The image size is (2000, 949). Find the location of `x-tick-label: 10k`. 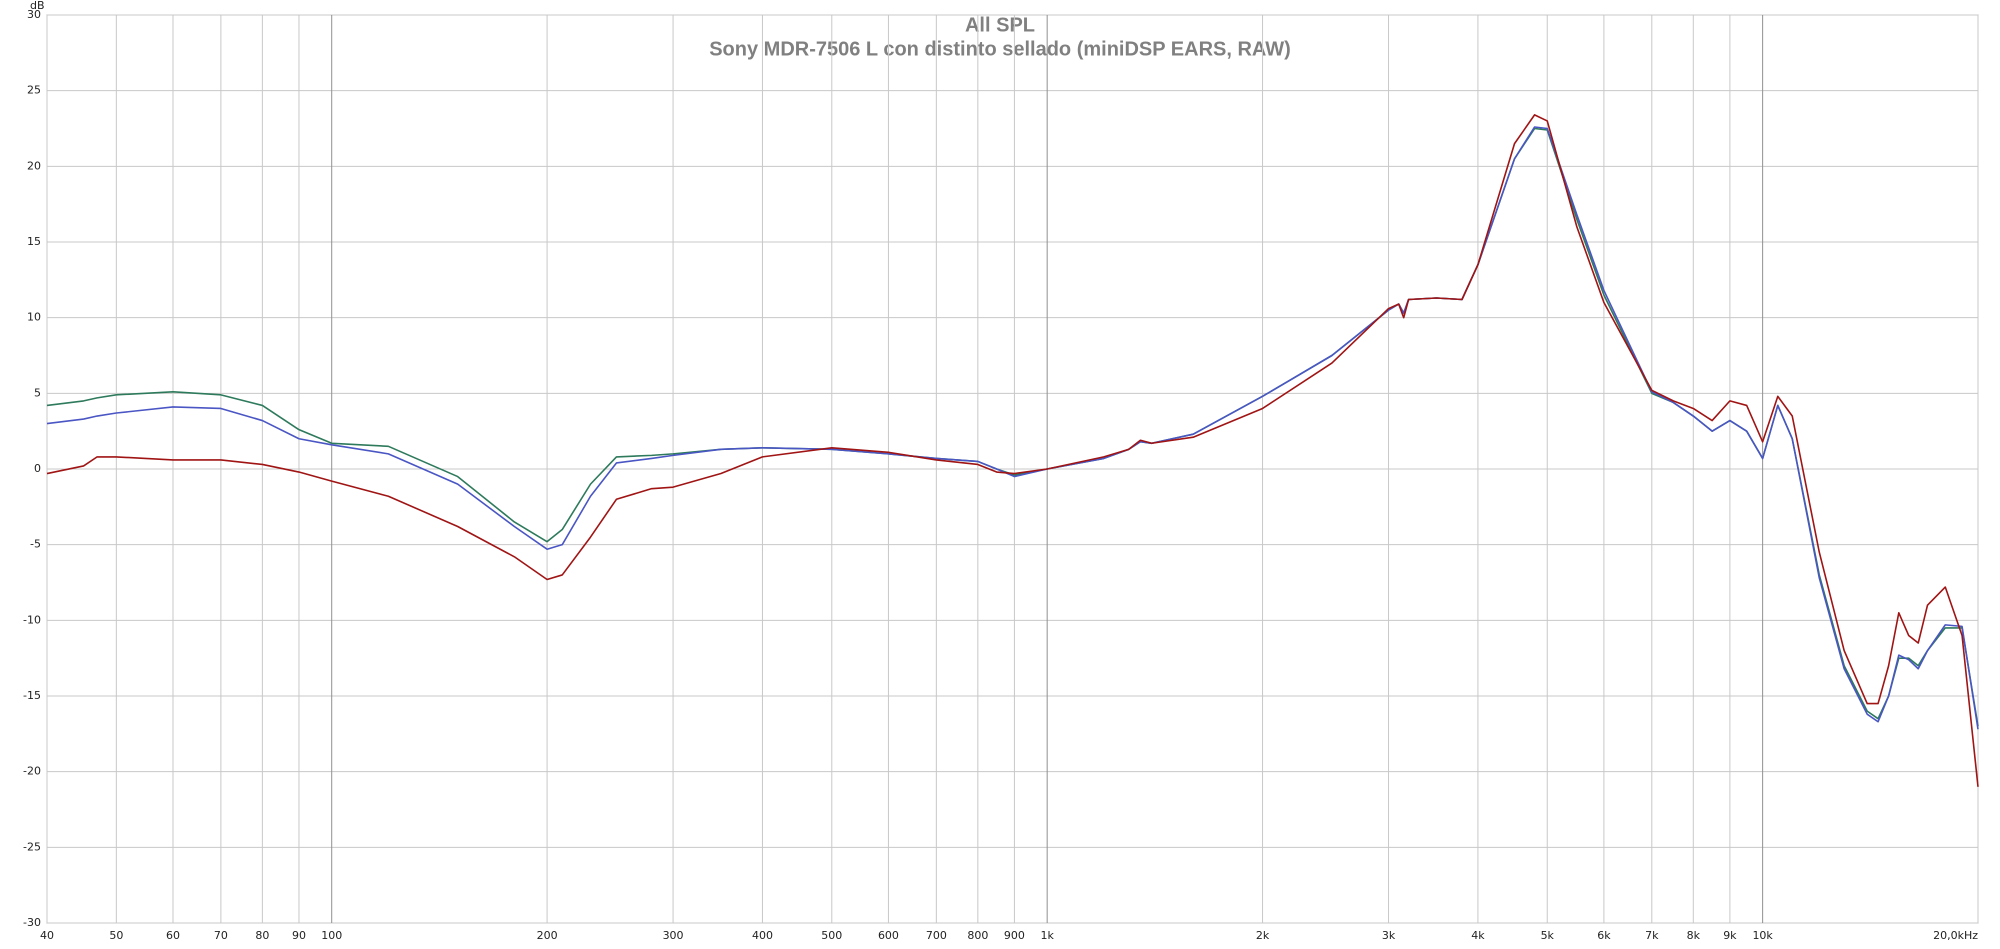

x-tick-label: 10k is located at coordinates (1762, 935).